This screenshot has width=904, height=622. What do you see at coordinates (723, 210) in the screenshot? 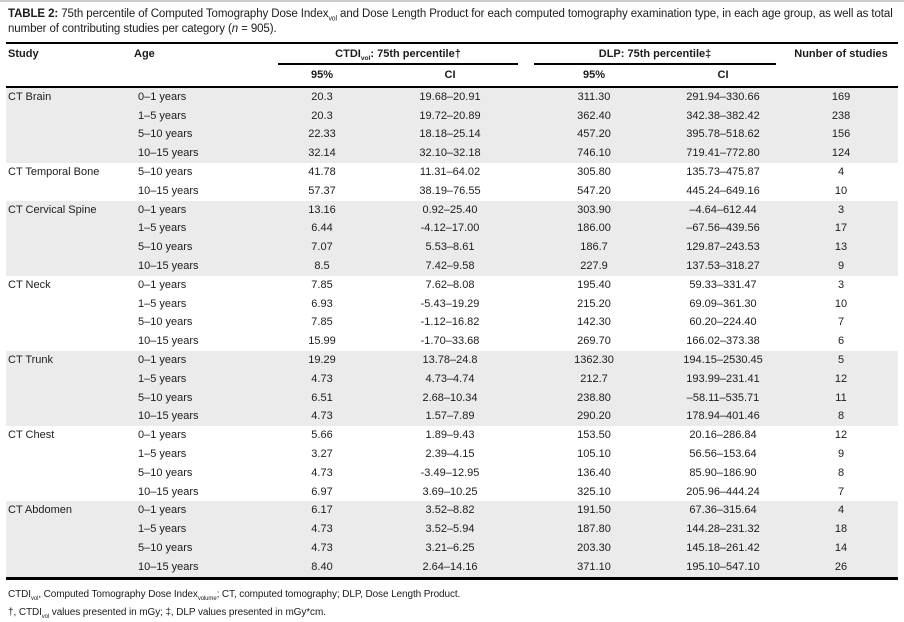
I see `dlp-ci-cell: –4.64–612.44` at bounding box center [723, 210].